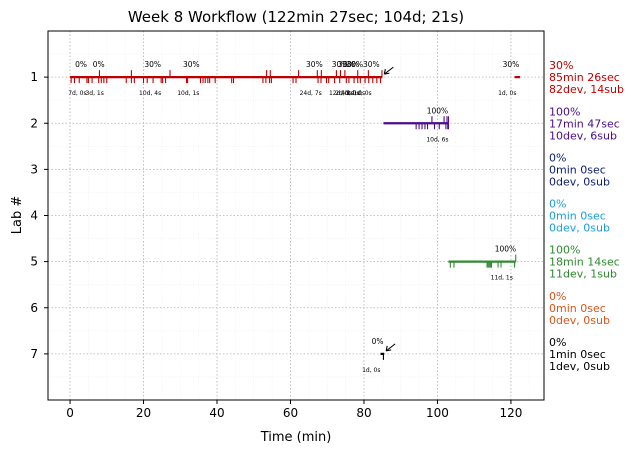 The width and height of the screenshot is (634, 453). What do you see at coordinates (577, 216) in the screenshot?
I see `lab-4-summary-line: 0min 0sec` at bounding box center [577, 216].